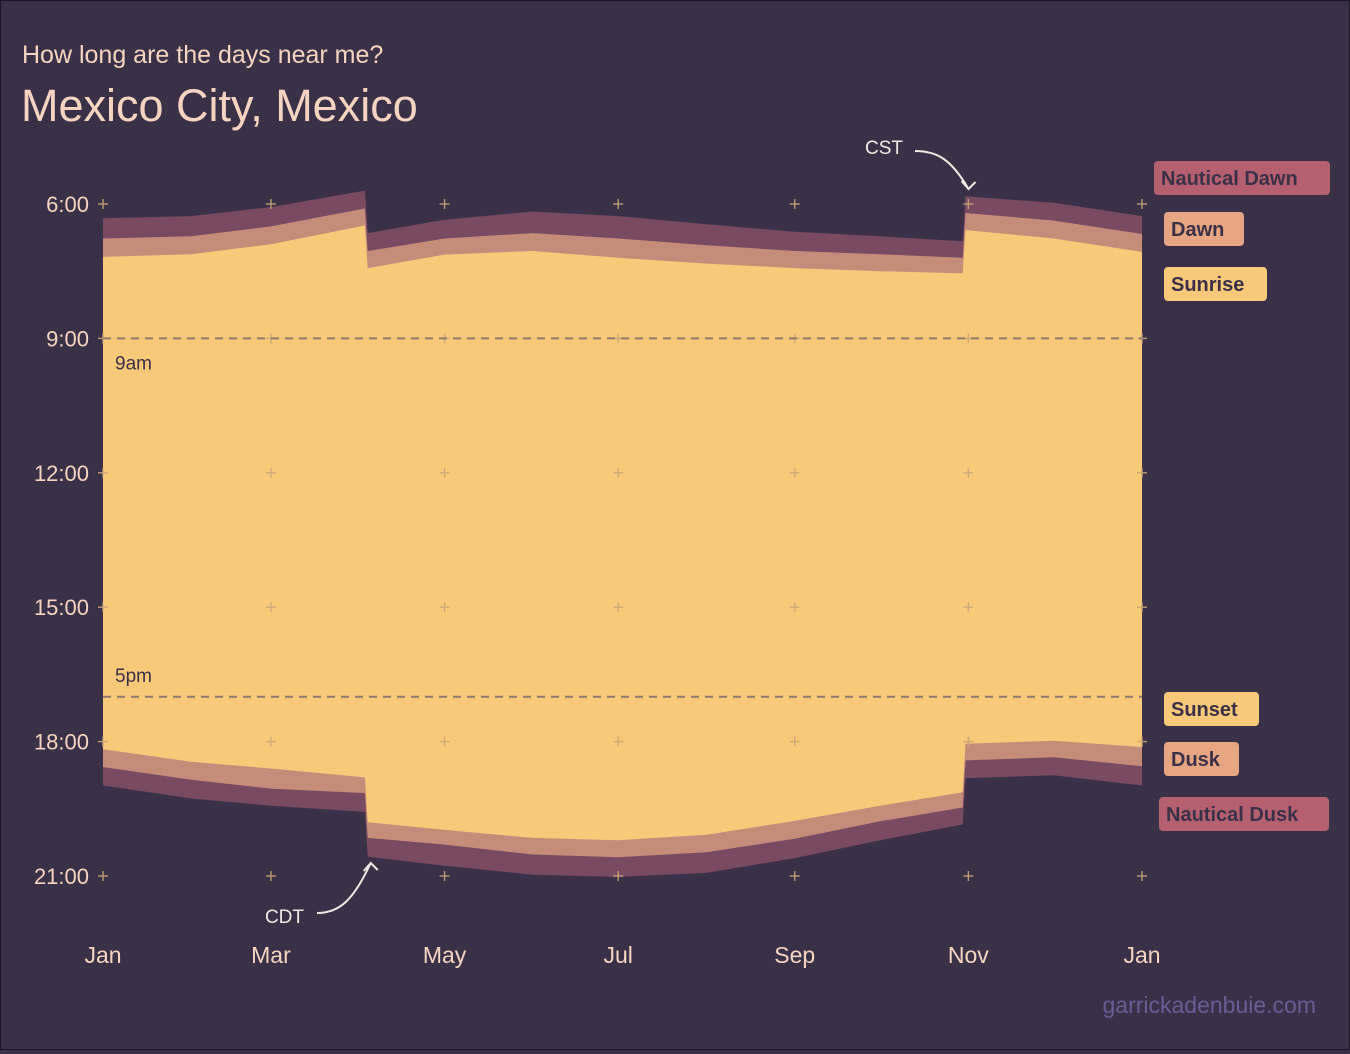 Image resolution: width=1350 pixels, height=1054 pixels. I want to click on y-tick-label: 12:00, so click(61, 473).